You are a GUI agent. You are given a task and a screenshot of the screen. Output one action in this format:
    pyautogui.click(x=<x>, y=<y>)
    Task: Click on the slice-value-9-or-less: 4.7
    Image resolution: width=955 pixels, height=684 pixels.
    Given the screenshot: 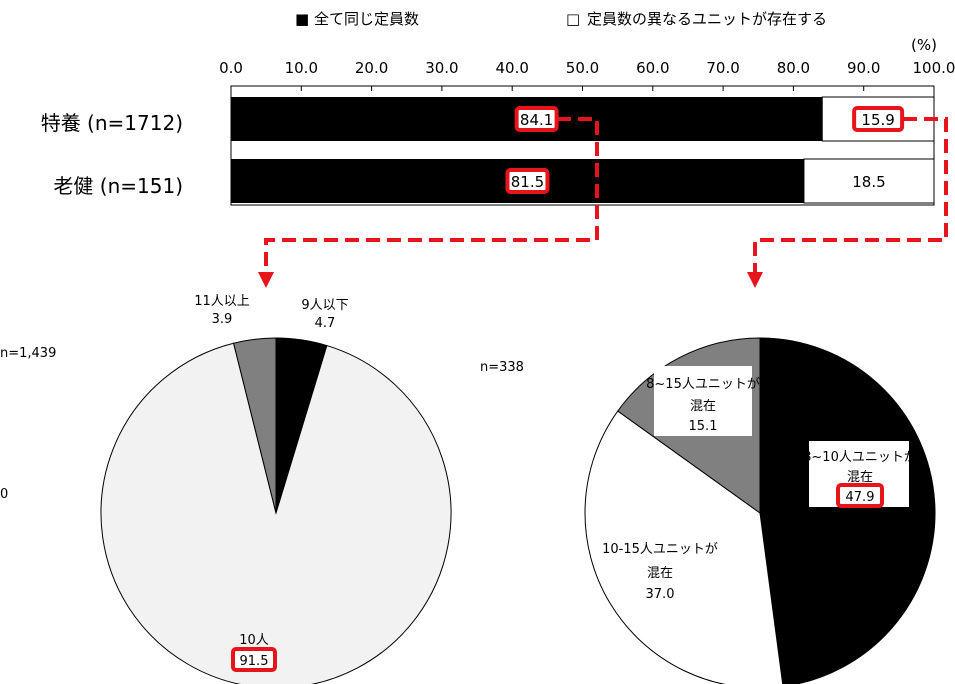 What is the action you would take?
    pyautogui.click(x=325, y=323)
    